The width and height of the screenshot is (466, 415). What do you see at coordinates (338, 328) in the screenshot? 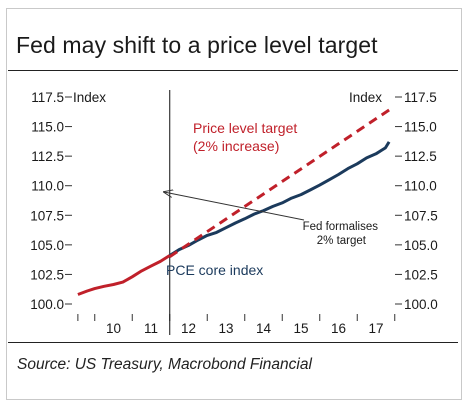
I see `x-tick-label: 16` at bounding box center [338, 328].